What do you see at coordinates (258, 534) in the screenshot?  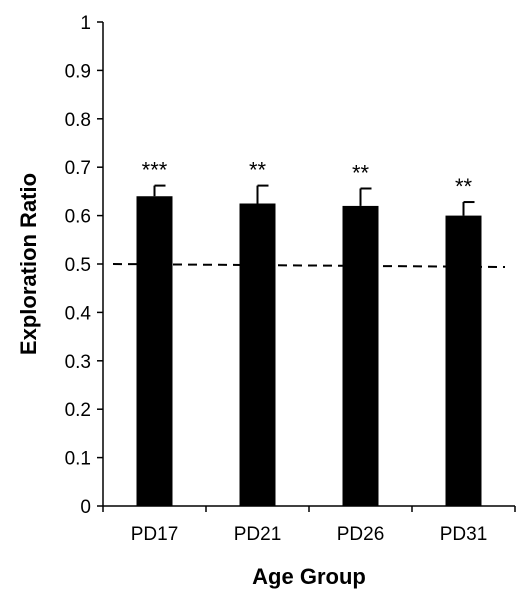 I see `x-tick-label: PD21` at bounding box center [258, 534].